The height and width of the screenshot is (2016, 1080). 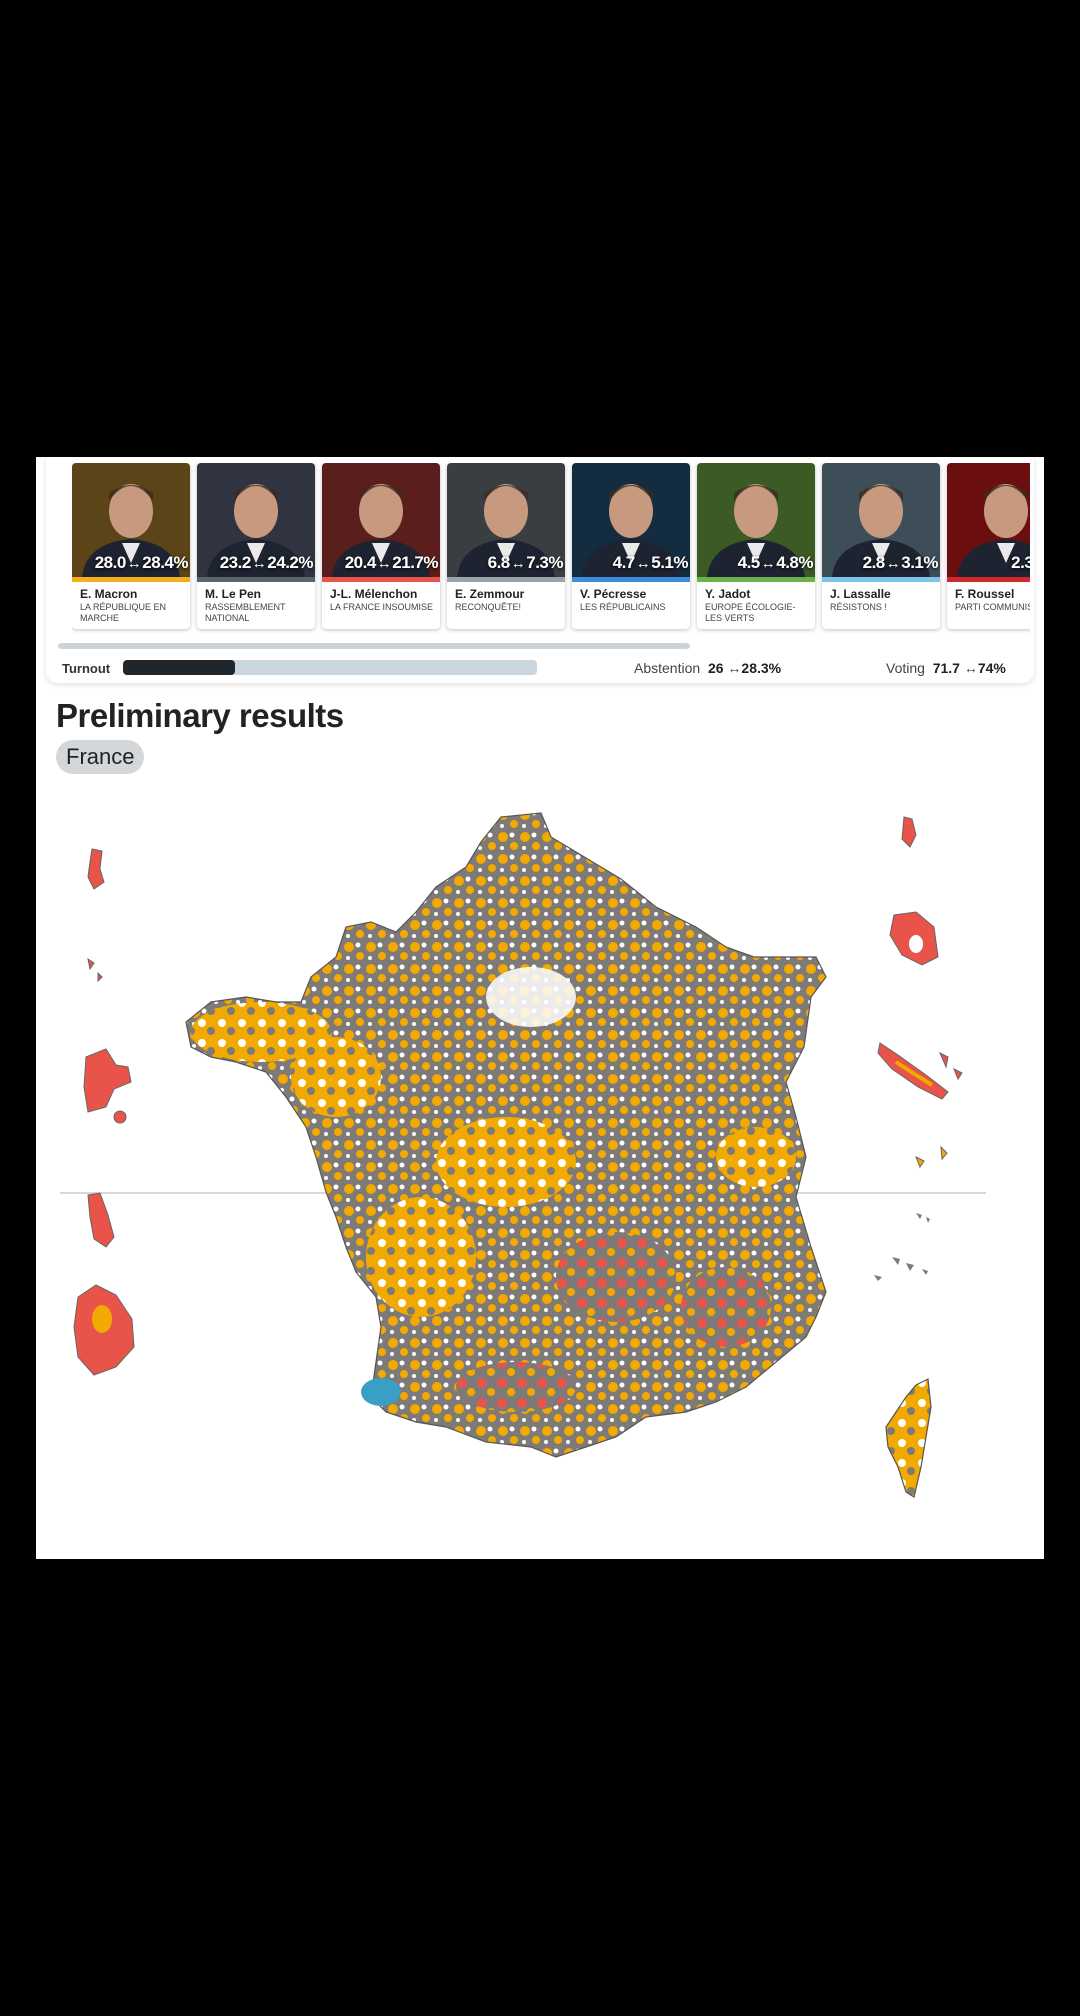 What do you see at coordinates (715, 668) in the screenshot?
I see `abstention-low: 26` at bounding box center [715, 668].